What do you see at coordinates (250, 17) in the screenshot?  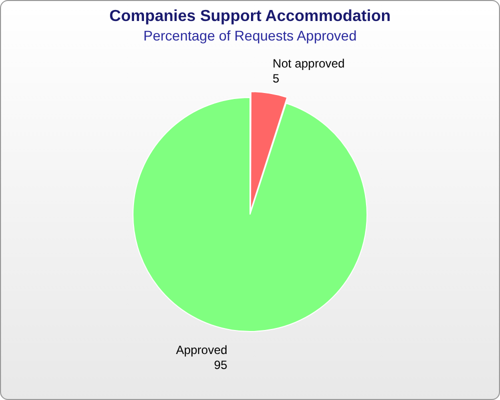 I see `chart-title: Companies Support Accommodation` at bounding box center [250, 17].